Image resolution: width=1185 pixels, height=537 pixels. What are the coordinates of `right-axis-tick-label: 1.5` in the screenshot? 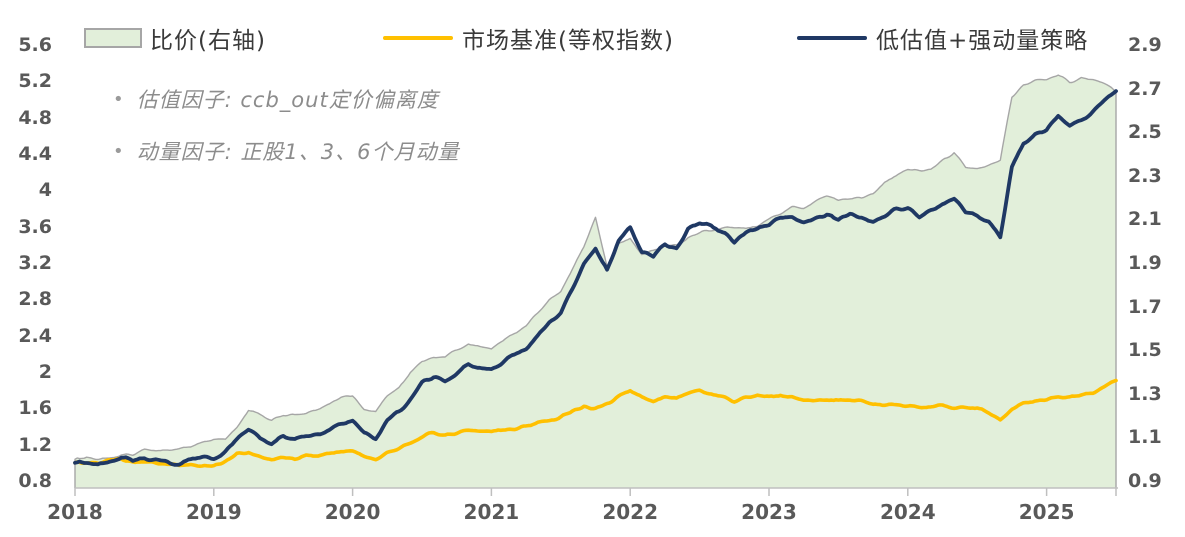 It's located at (1145, 350).